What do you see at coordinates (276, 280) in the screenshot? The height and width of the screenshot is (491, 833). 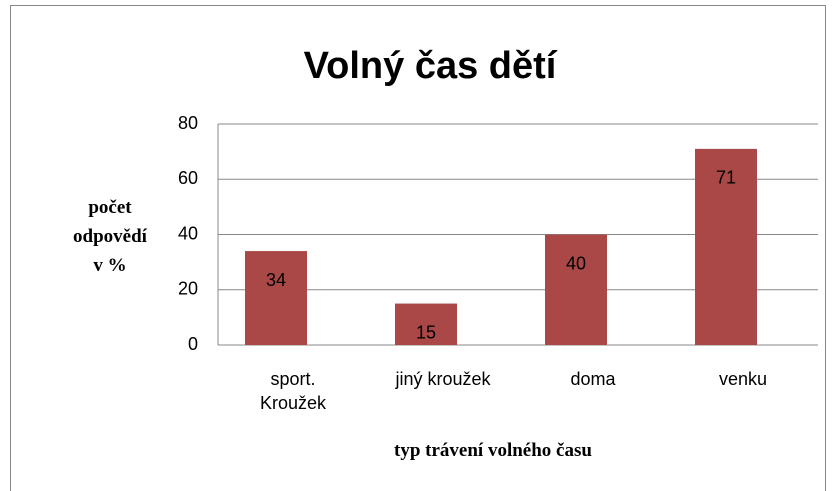 I see `data-label: 34` at bounding box center [276, 280].